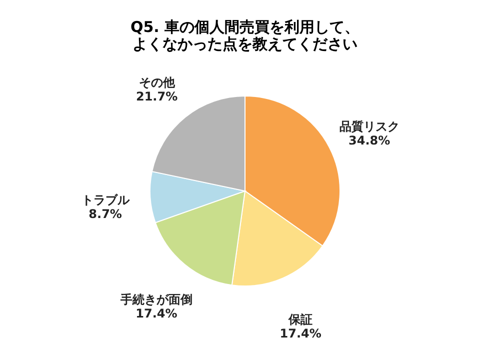 This screenshot has width=500, height=360. What do you see at coordinates (105, 200) in the screenshot?
I see `slice-label: トラブル` at bounding box center [105, 200].